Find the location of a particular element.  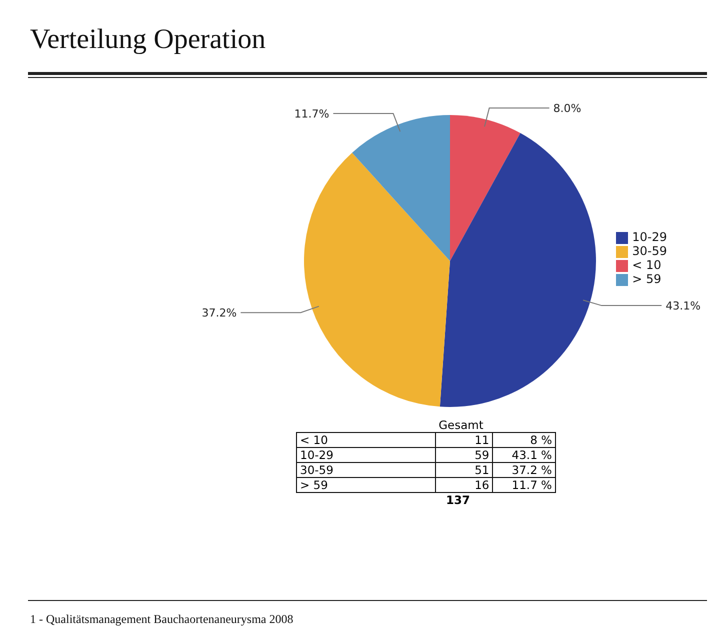

data-label: 37.2% is located at coordinates (219, 313).